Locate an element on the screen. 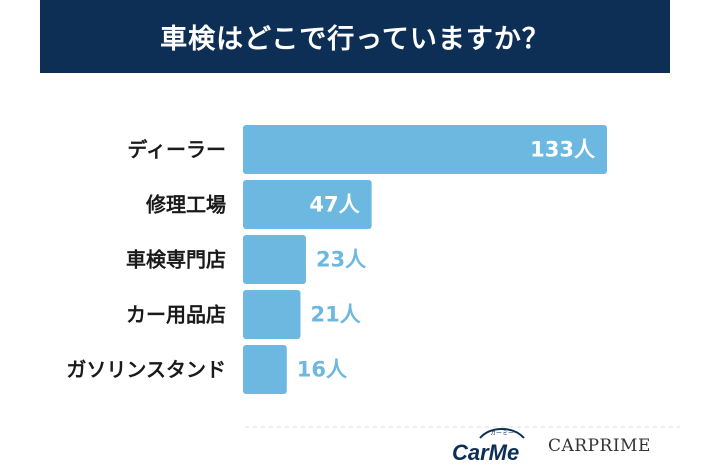 This screenshot has width=710, height=474. value-label-0: 133人 is located at coordinates (562, 150).